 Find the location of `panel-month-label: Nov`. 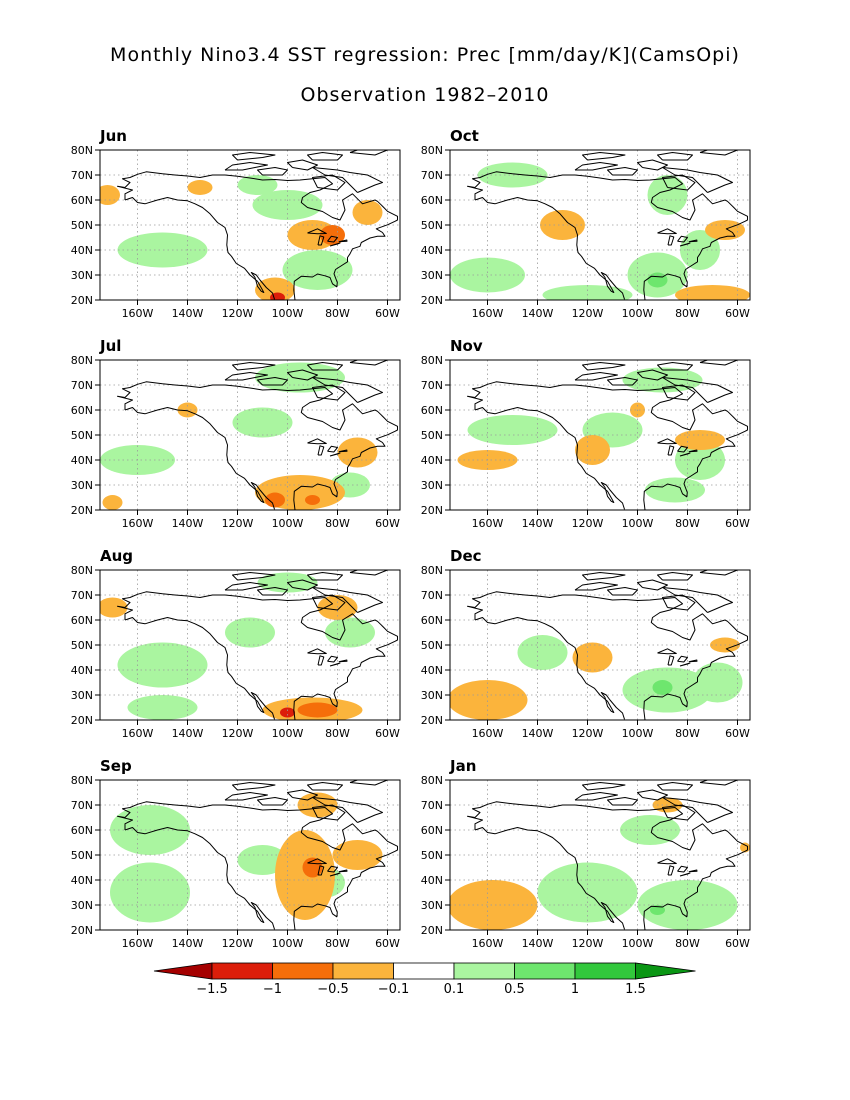

panel-month-label: Nov is located at coordinates (466, 346).